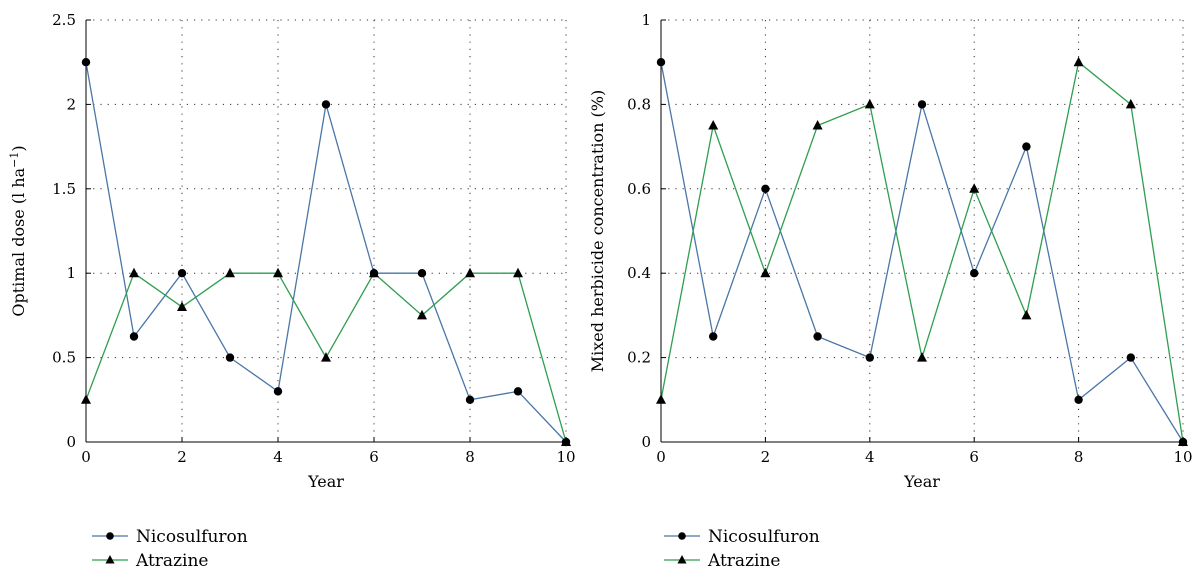 The image size is (1202, 577). I want to click on y-axis-label-end: ), so click(18, 148).